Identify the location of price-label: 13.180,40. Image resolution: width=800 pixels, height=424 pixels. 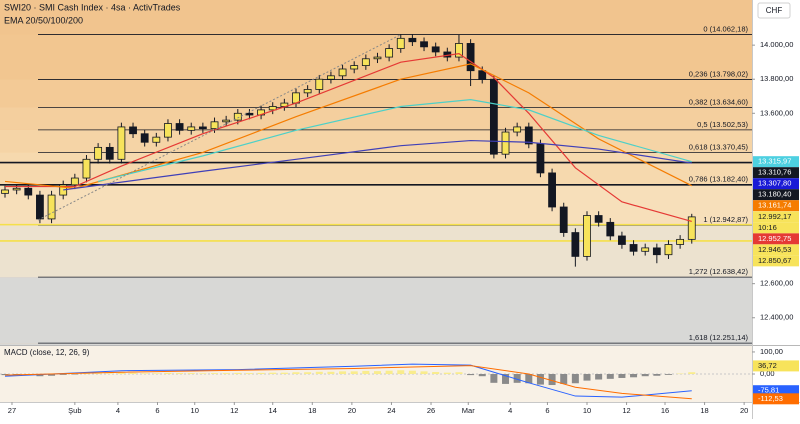
(774, 194).